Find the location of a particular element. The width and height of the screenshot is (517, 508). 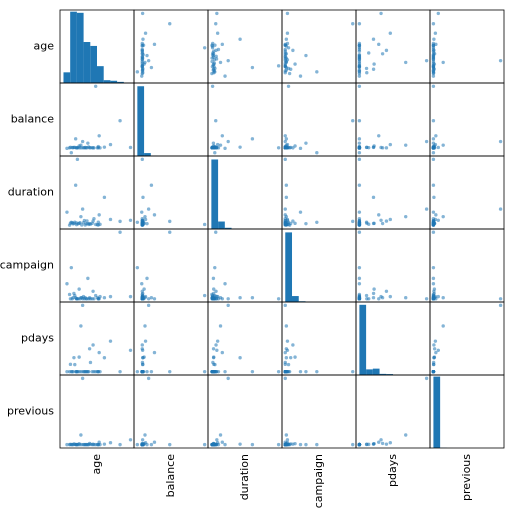

column-label: age is located at coordinates (96, 464).